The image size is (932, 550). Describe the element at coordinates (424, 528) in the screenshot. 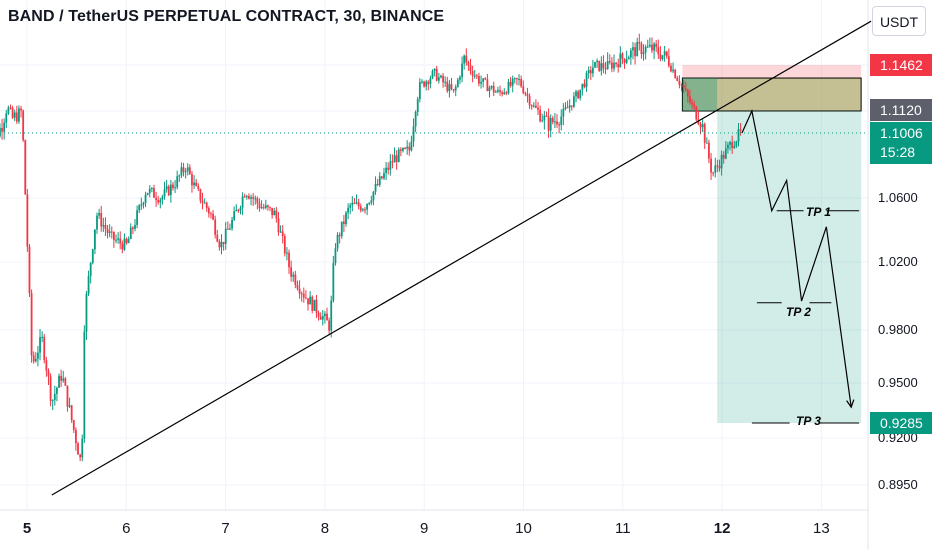

I see `x-tick-label: 9` at that location.